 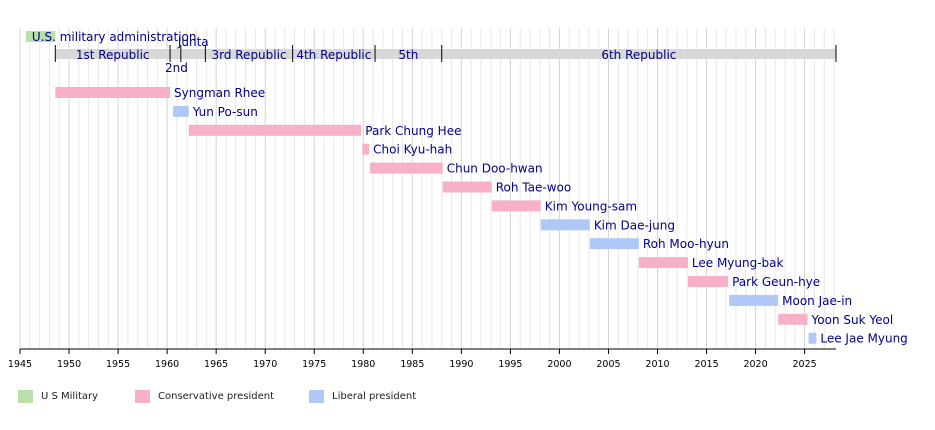 I want to click on era-bar-6th-republic, so click(x=638, y=54).